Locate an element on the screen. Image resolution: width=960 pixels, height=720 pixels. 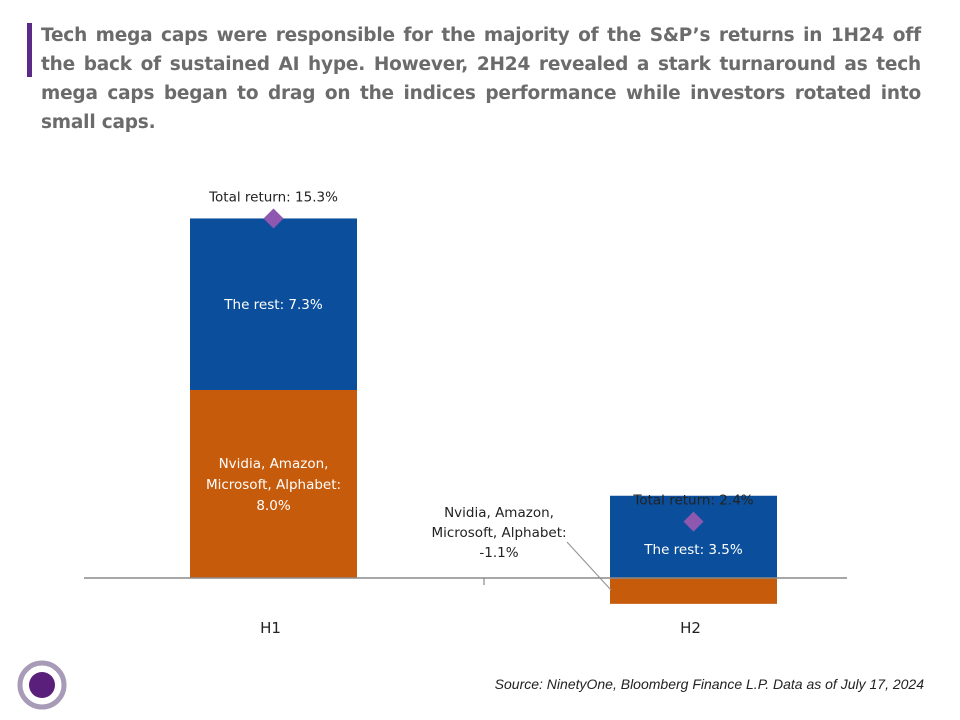
total-return-label-h1: Total return: 15.3% is located at coordinates (273, 197).